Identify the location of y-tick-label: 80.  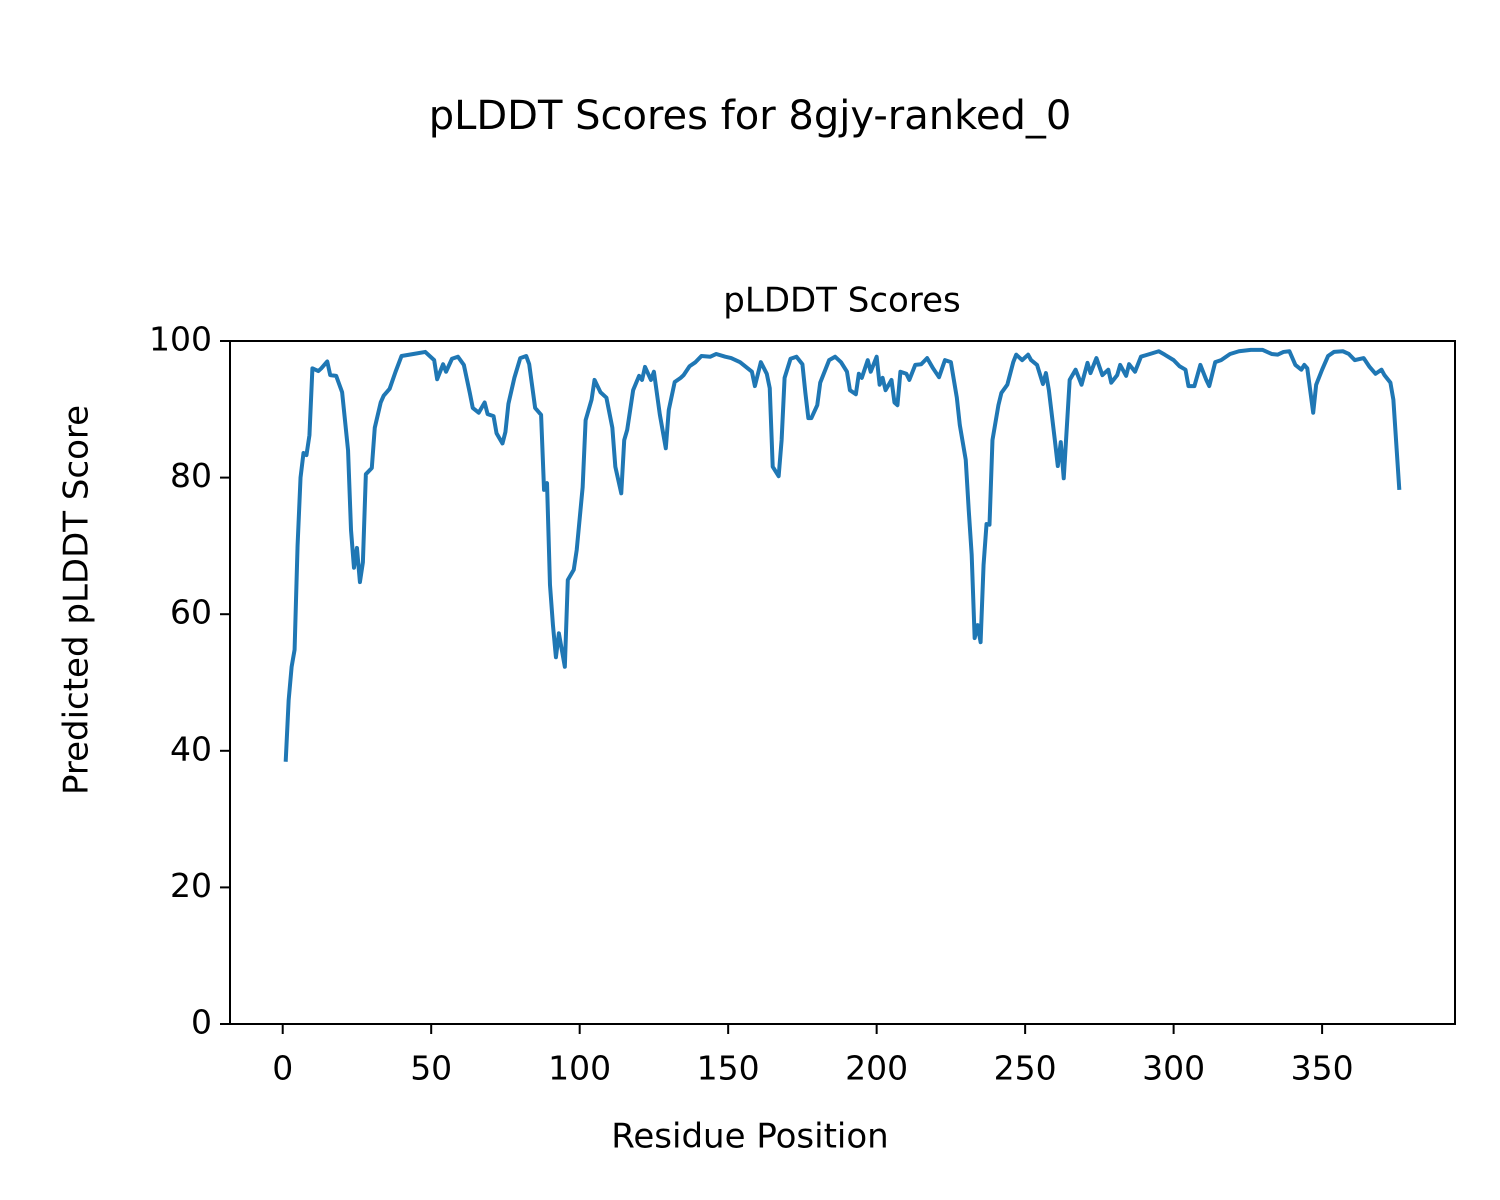
(191, 475).